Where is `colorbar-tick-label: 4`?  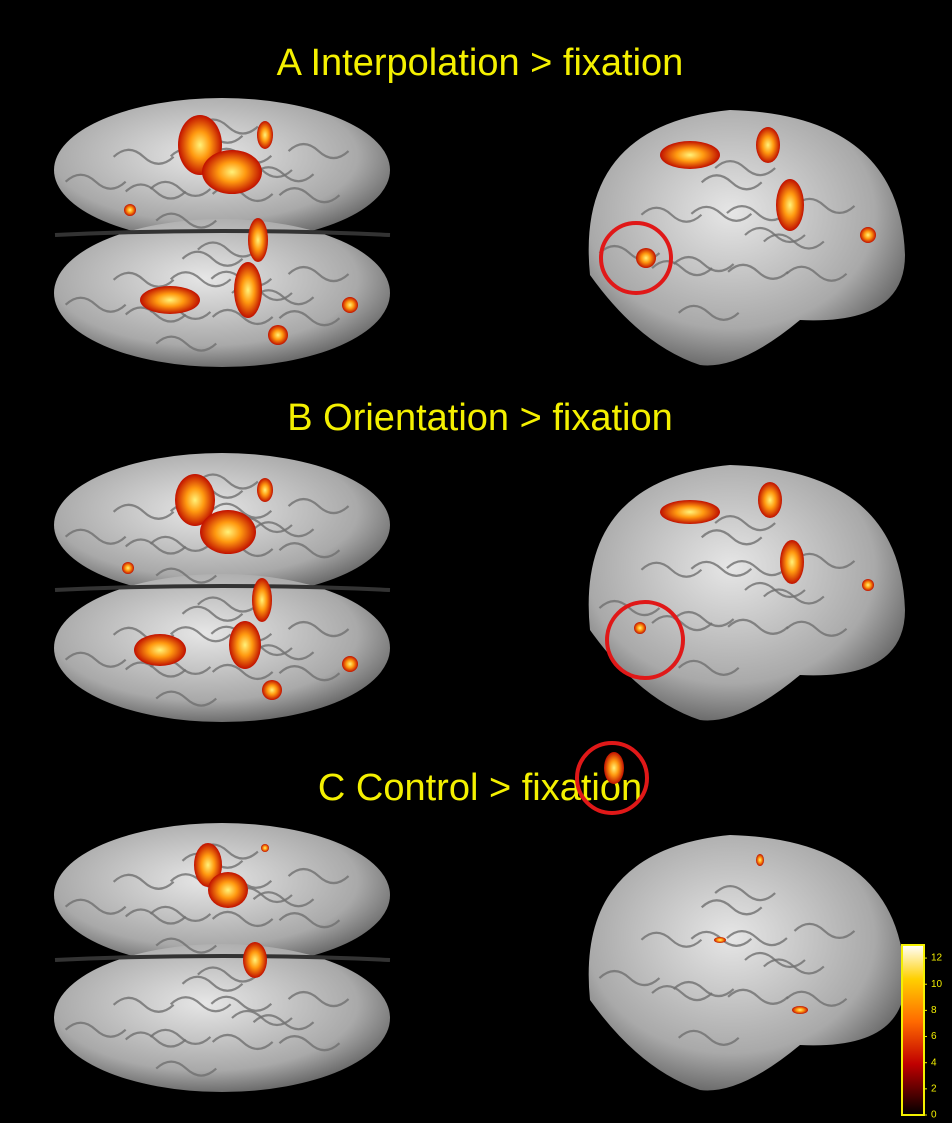 colorbar-tick-label: 4 is located at coordinates (934, 1062).